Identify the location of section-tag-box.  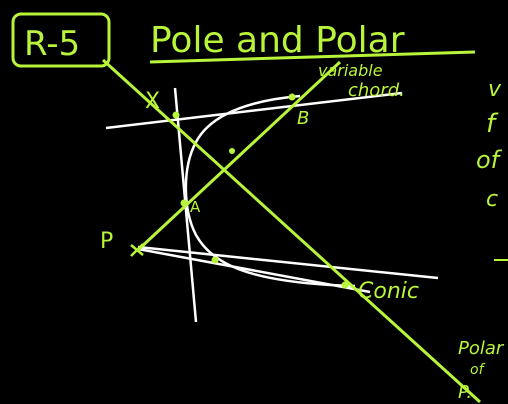
(61, 40).